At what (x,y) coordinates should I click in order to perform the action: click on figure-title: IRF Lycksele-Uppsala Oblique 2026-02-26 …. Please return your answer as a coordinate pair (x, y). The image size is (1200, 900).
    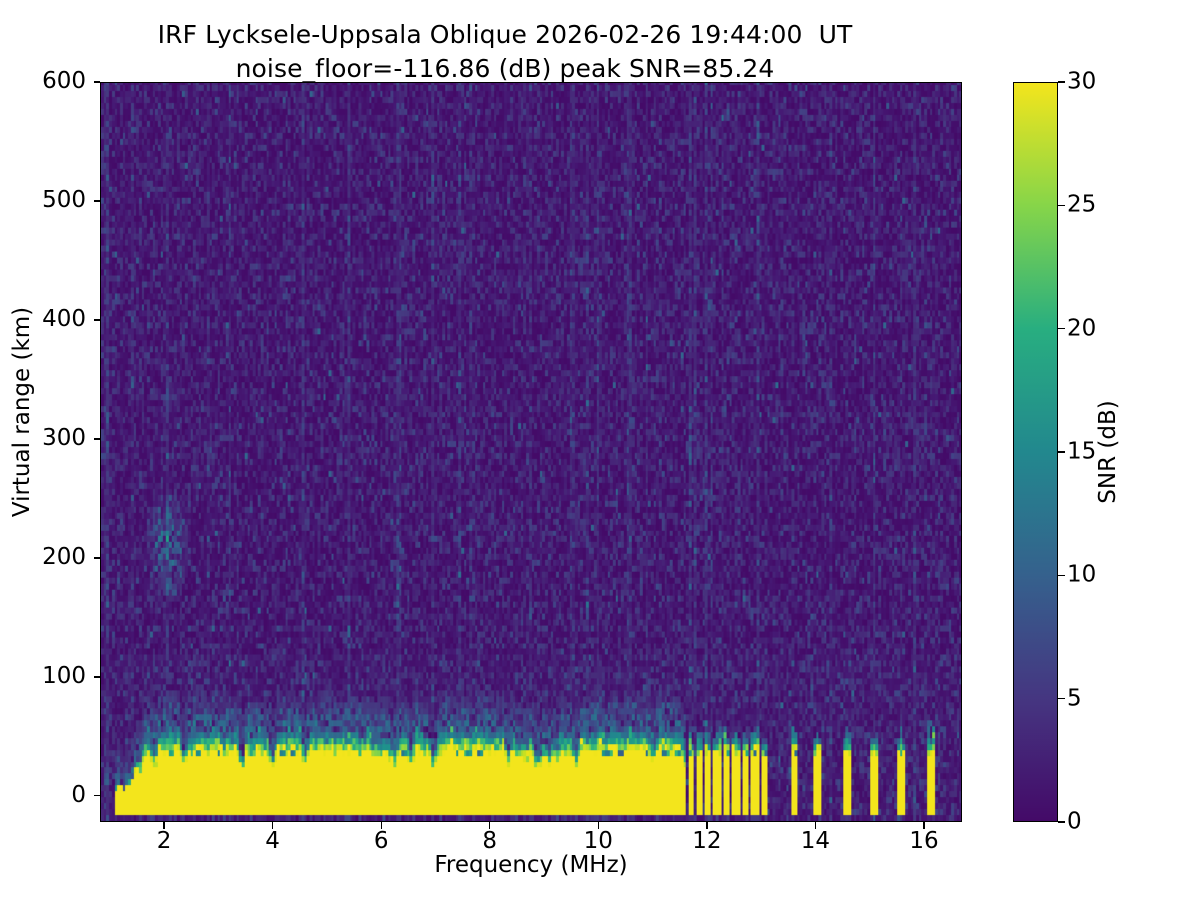
    Looking at the image, I should click on (505, 52).